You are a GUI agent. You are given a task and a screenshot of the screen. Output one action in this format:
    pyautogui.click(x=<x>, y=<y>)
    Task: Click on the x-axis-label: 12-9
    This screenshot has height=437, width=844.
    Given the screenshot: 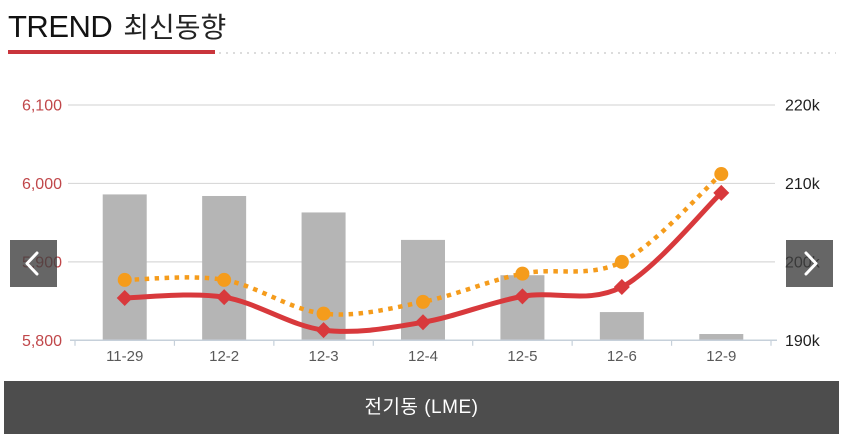 What is the action you would take?
    pyautogui.click(x=721, y=356)
    